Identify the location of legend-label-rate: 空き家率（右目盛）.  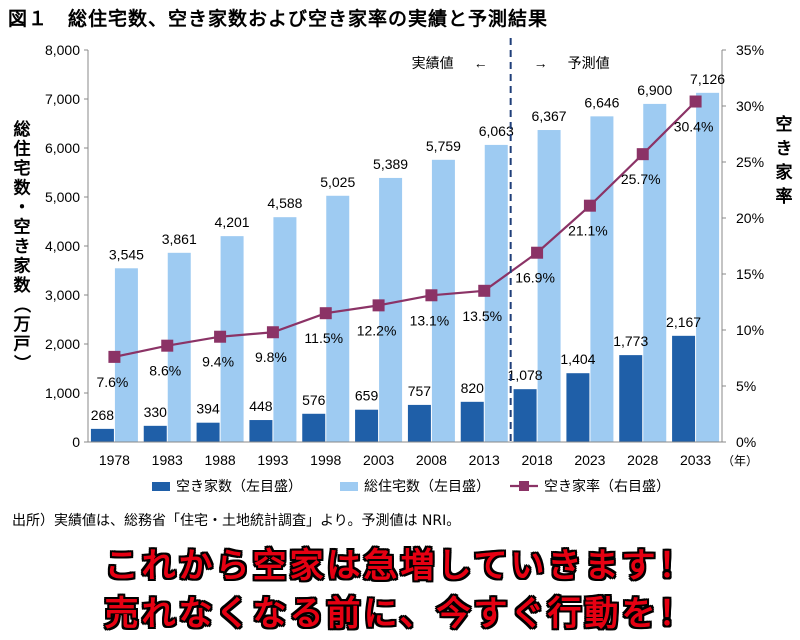
(607, 486).